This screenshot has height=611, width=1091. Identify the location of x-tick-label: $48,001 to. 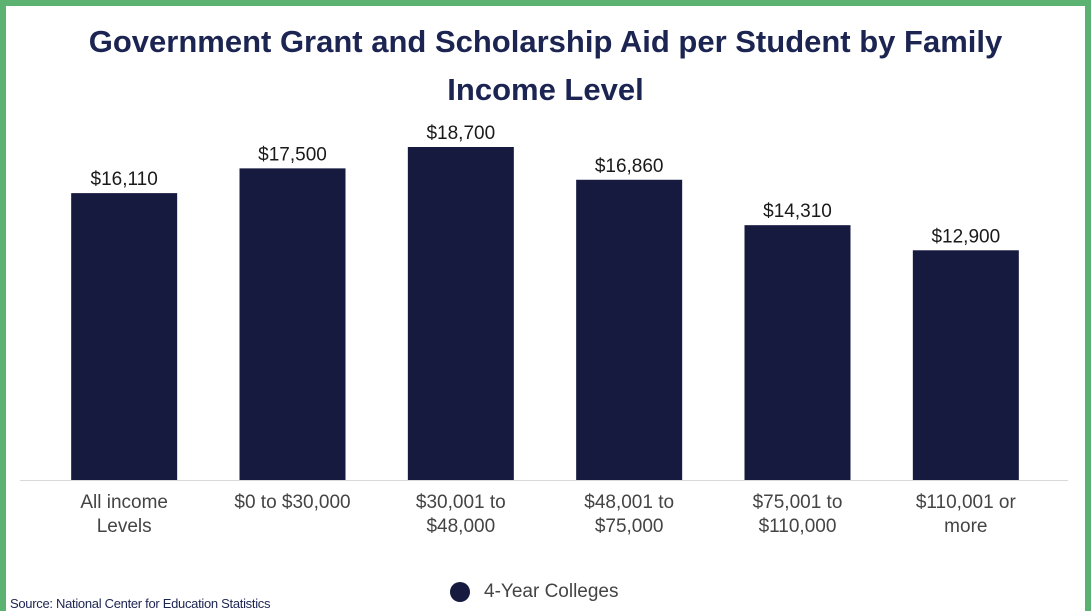
(629, 502).